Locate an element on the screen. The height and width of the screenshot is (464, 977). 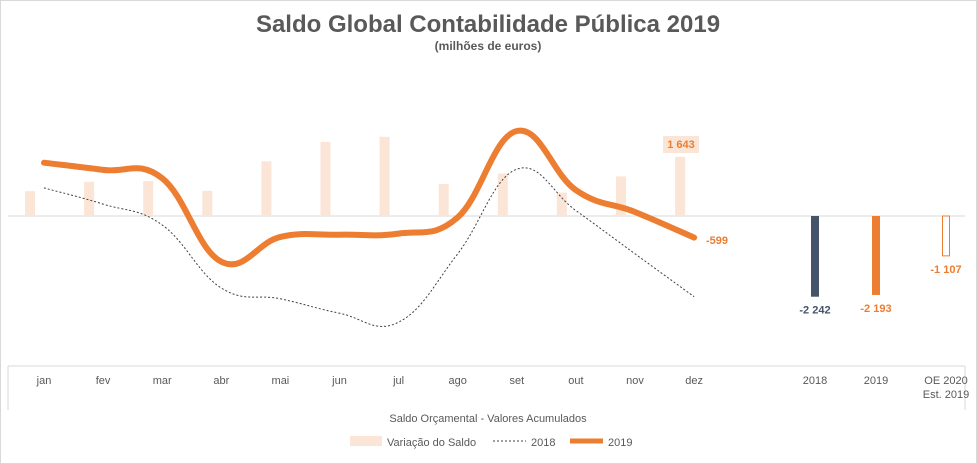
variacao-bar-abr is located at coordinates (207, 203).